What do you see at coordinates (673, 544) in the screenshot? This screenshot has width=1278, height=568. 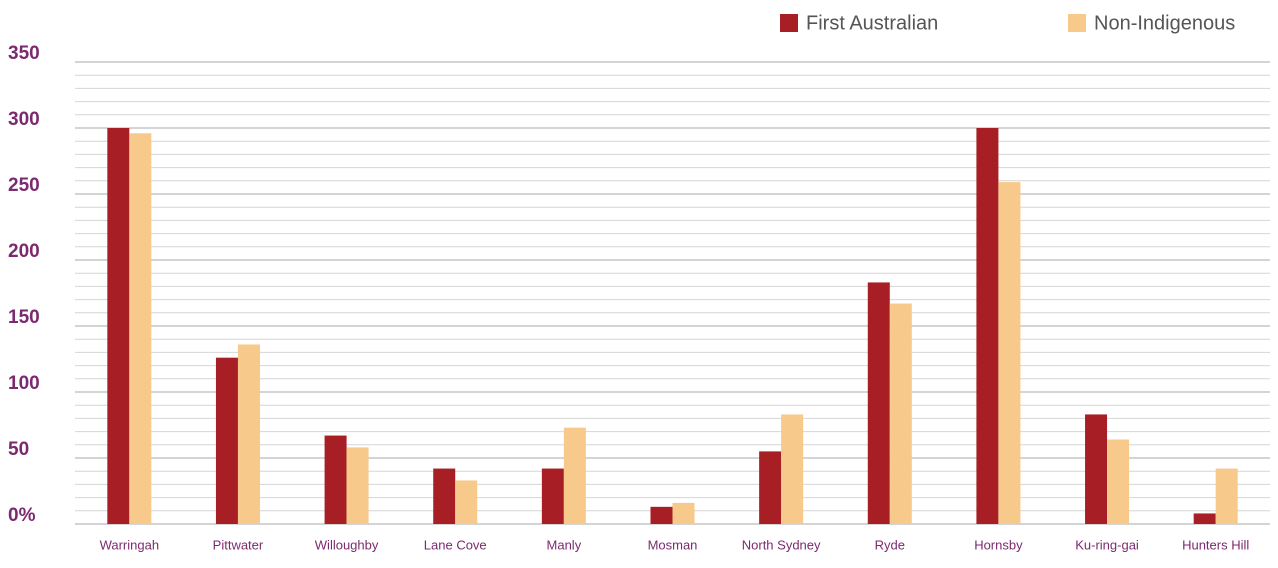 I see `x-tick-label: Mosman` at bounding box center [673, 544].